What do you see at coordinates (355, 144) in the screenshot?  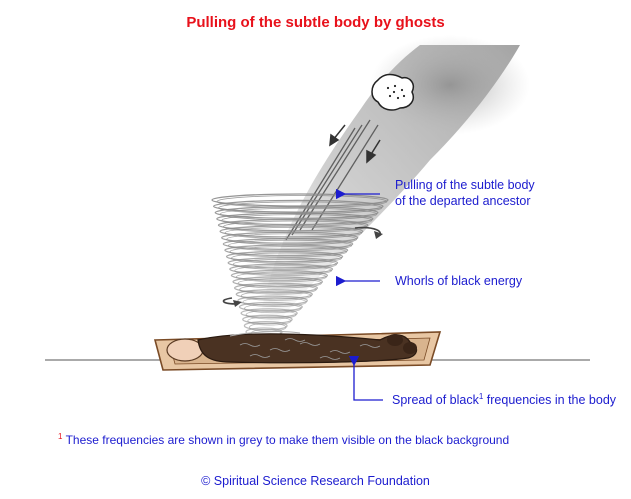 I see `downward-arrows` at bounding box center [355, 144].